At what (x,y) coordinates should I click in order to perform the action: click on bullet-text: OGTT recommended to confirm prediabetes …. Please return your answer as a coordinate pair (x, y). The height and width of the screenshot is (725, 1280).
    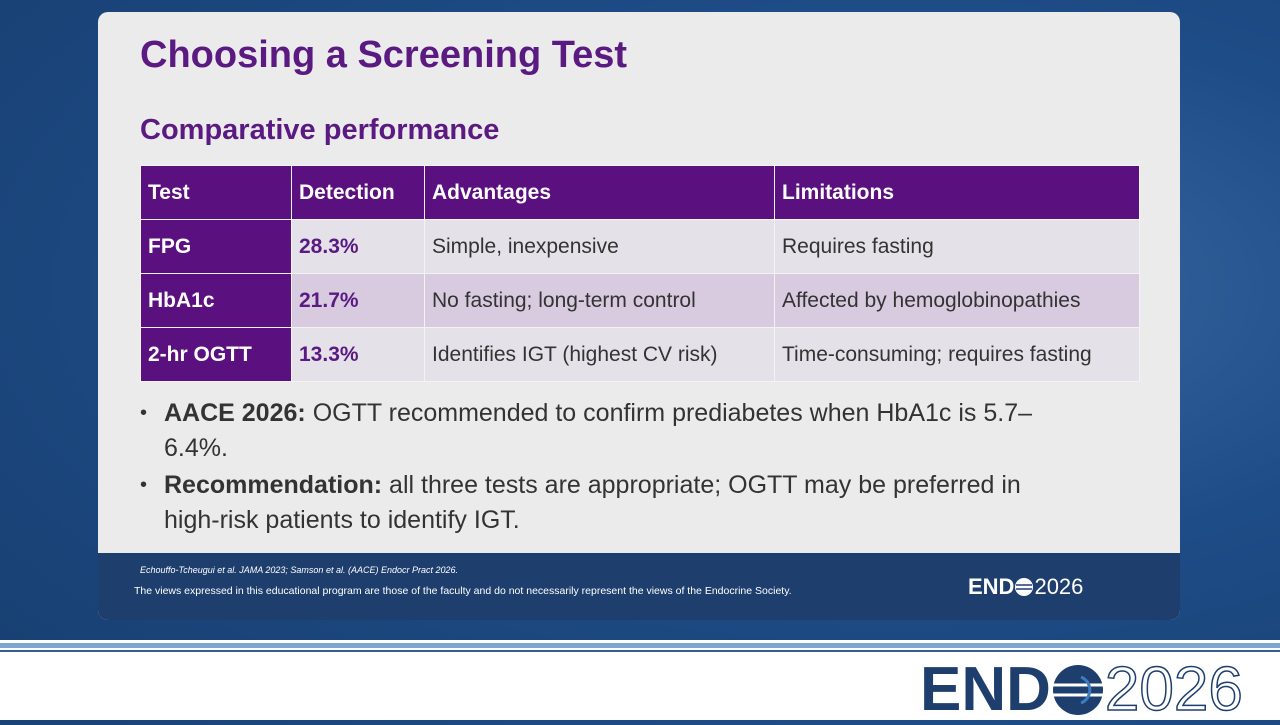
    Looking at the image, I should click on (598, 430).